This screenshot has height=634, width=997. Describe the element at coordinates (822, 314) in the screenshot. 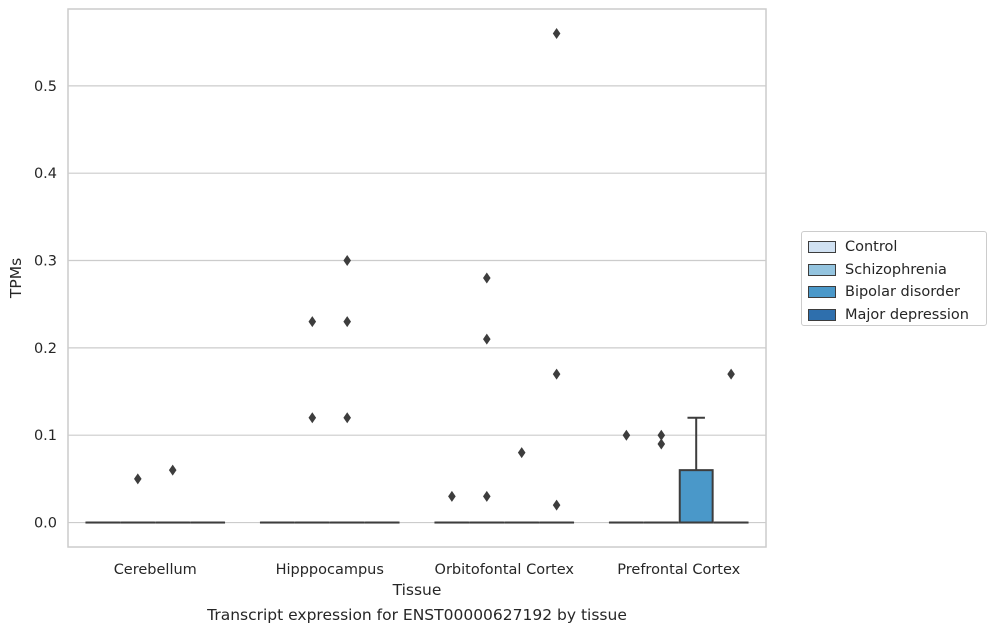

I see `legend-swatch-major-depression` at that location.